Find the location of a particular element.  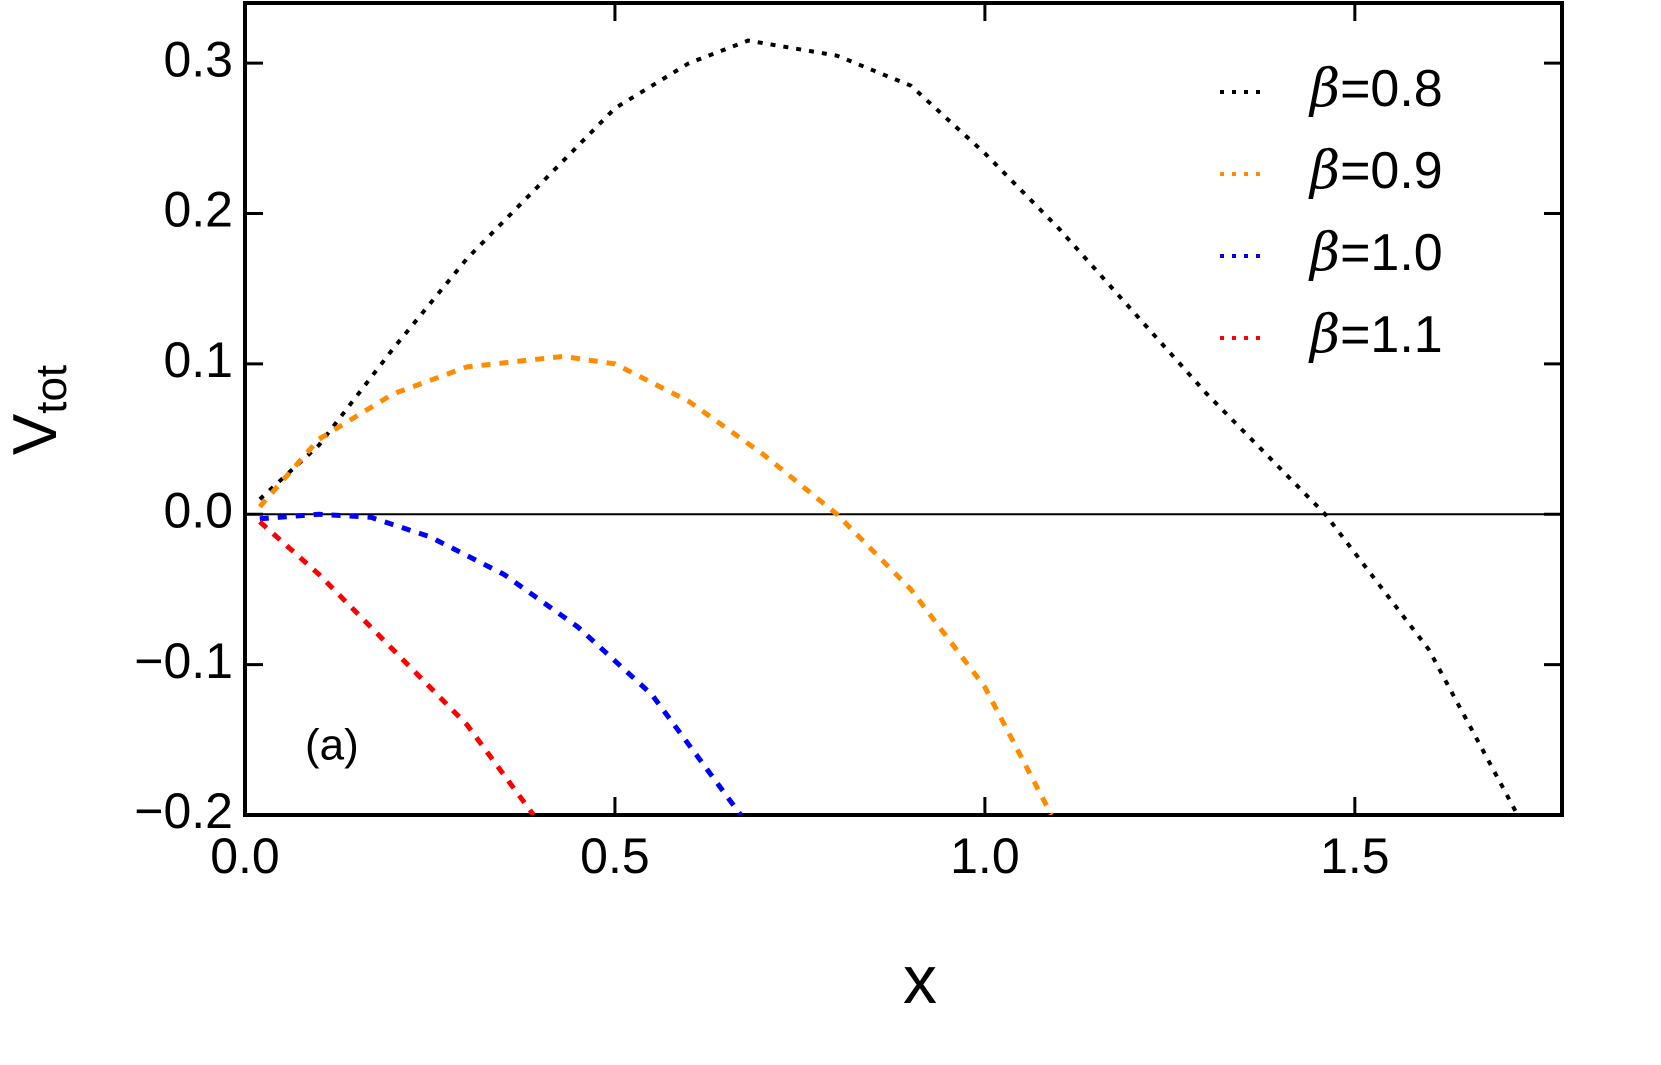

x-tick-label: 0.5 is located at coordinates (615, 856).